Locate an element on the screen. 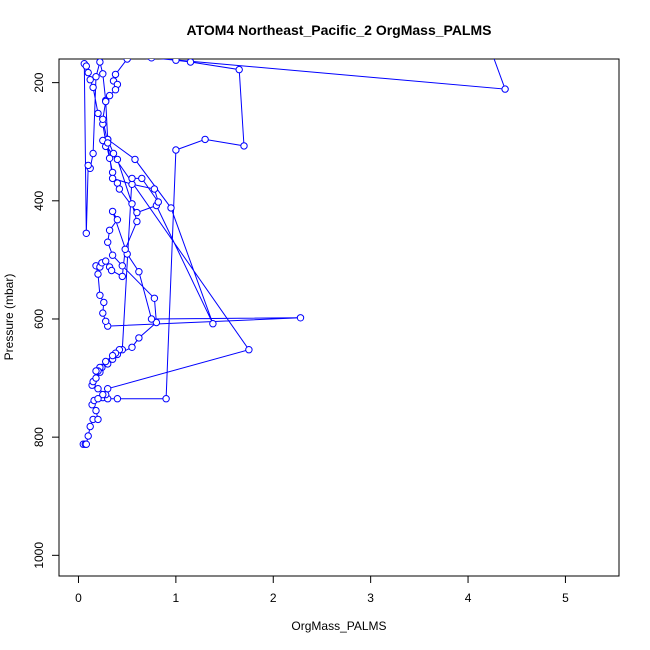  x-tick-label: 0 is located at coordinates (78, 598).